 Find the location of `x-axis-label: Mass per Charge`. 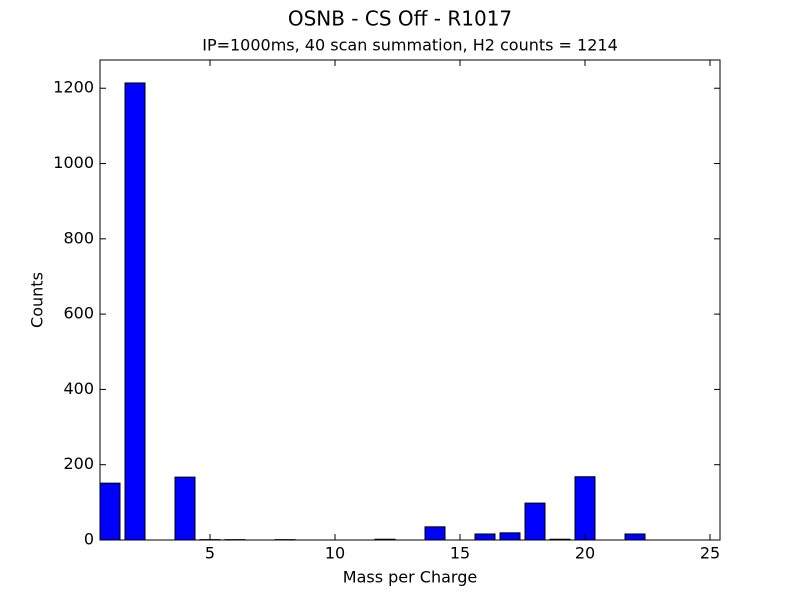

x-axis-label: Mass per Charge is located at coordinates (410, 577).